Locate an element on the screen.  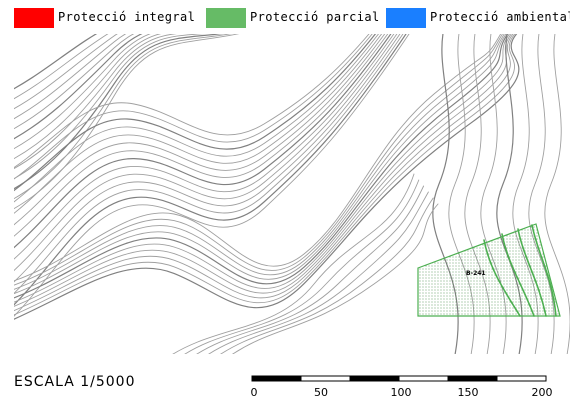
zone-contour-lines is located at coordinates (520, 270).